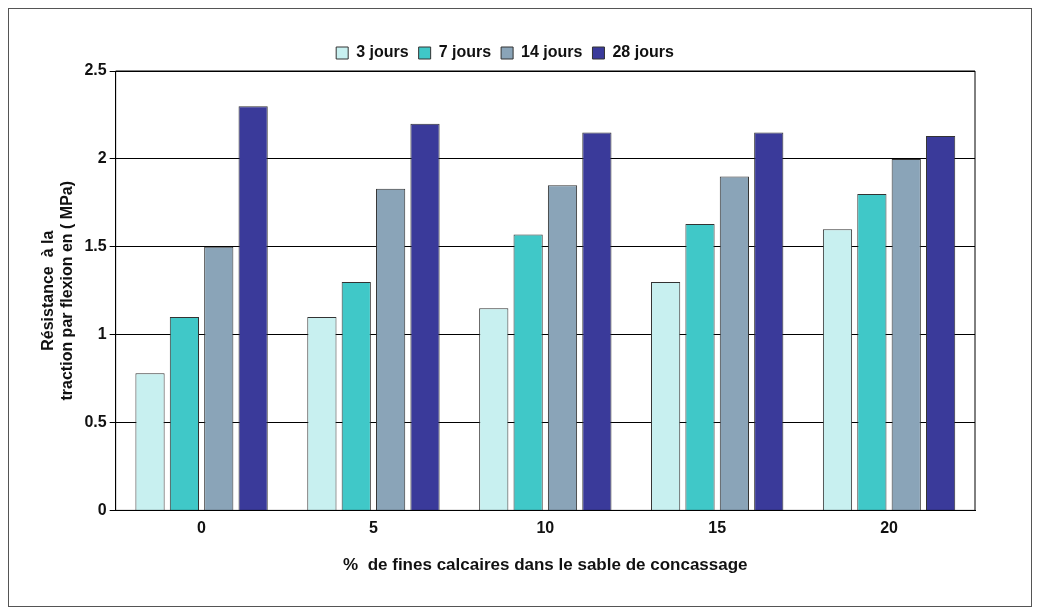 This screenshot has height=612, width=1040. Describe the element at coordinates (545, 565) in the screenshot. I see `x-axis-title: % de fines calcaires dans le sable de concassage` at that location.